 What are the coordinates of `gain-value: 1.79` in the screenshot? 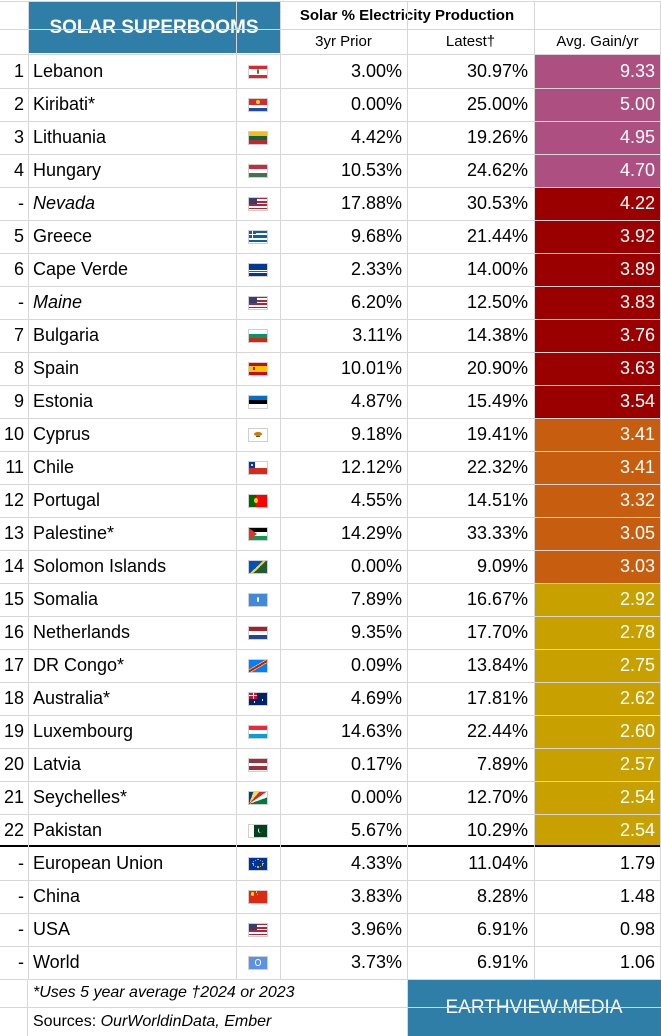 It's located at (637, 863).